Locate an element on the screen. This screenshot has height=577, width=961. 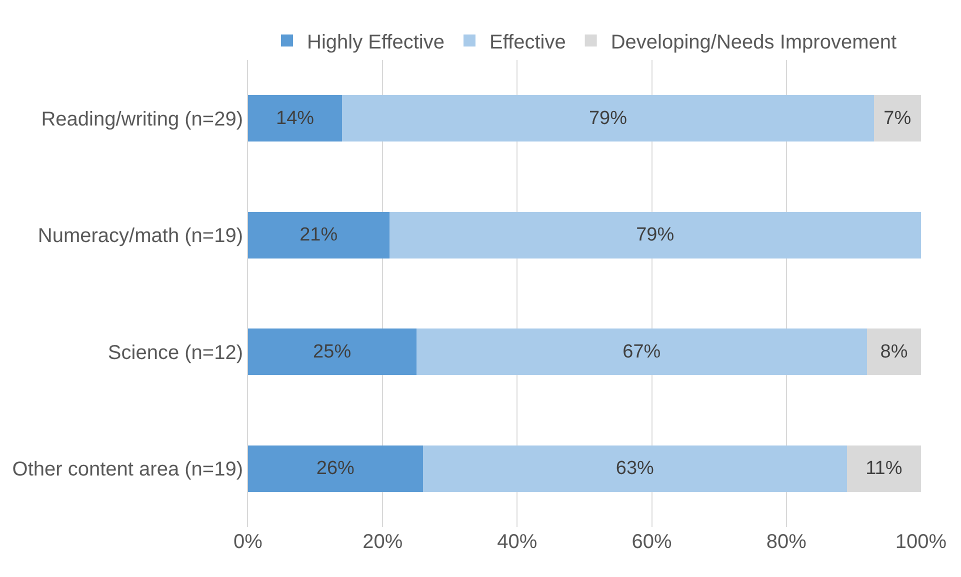
data-label: 7% is located at coordinates (898, 118).